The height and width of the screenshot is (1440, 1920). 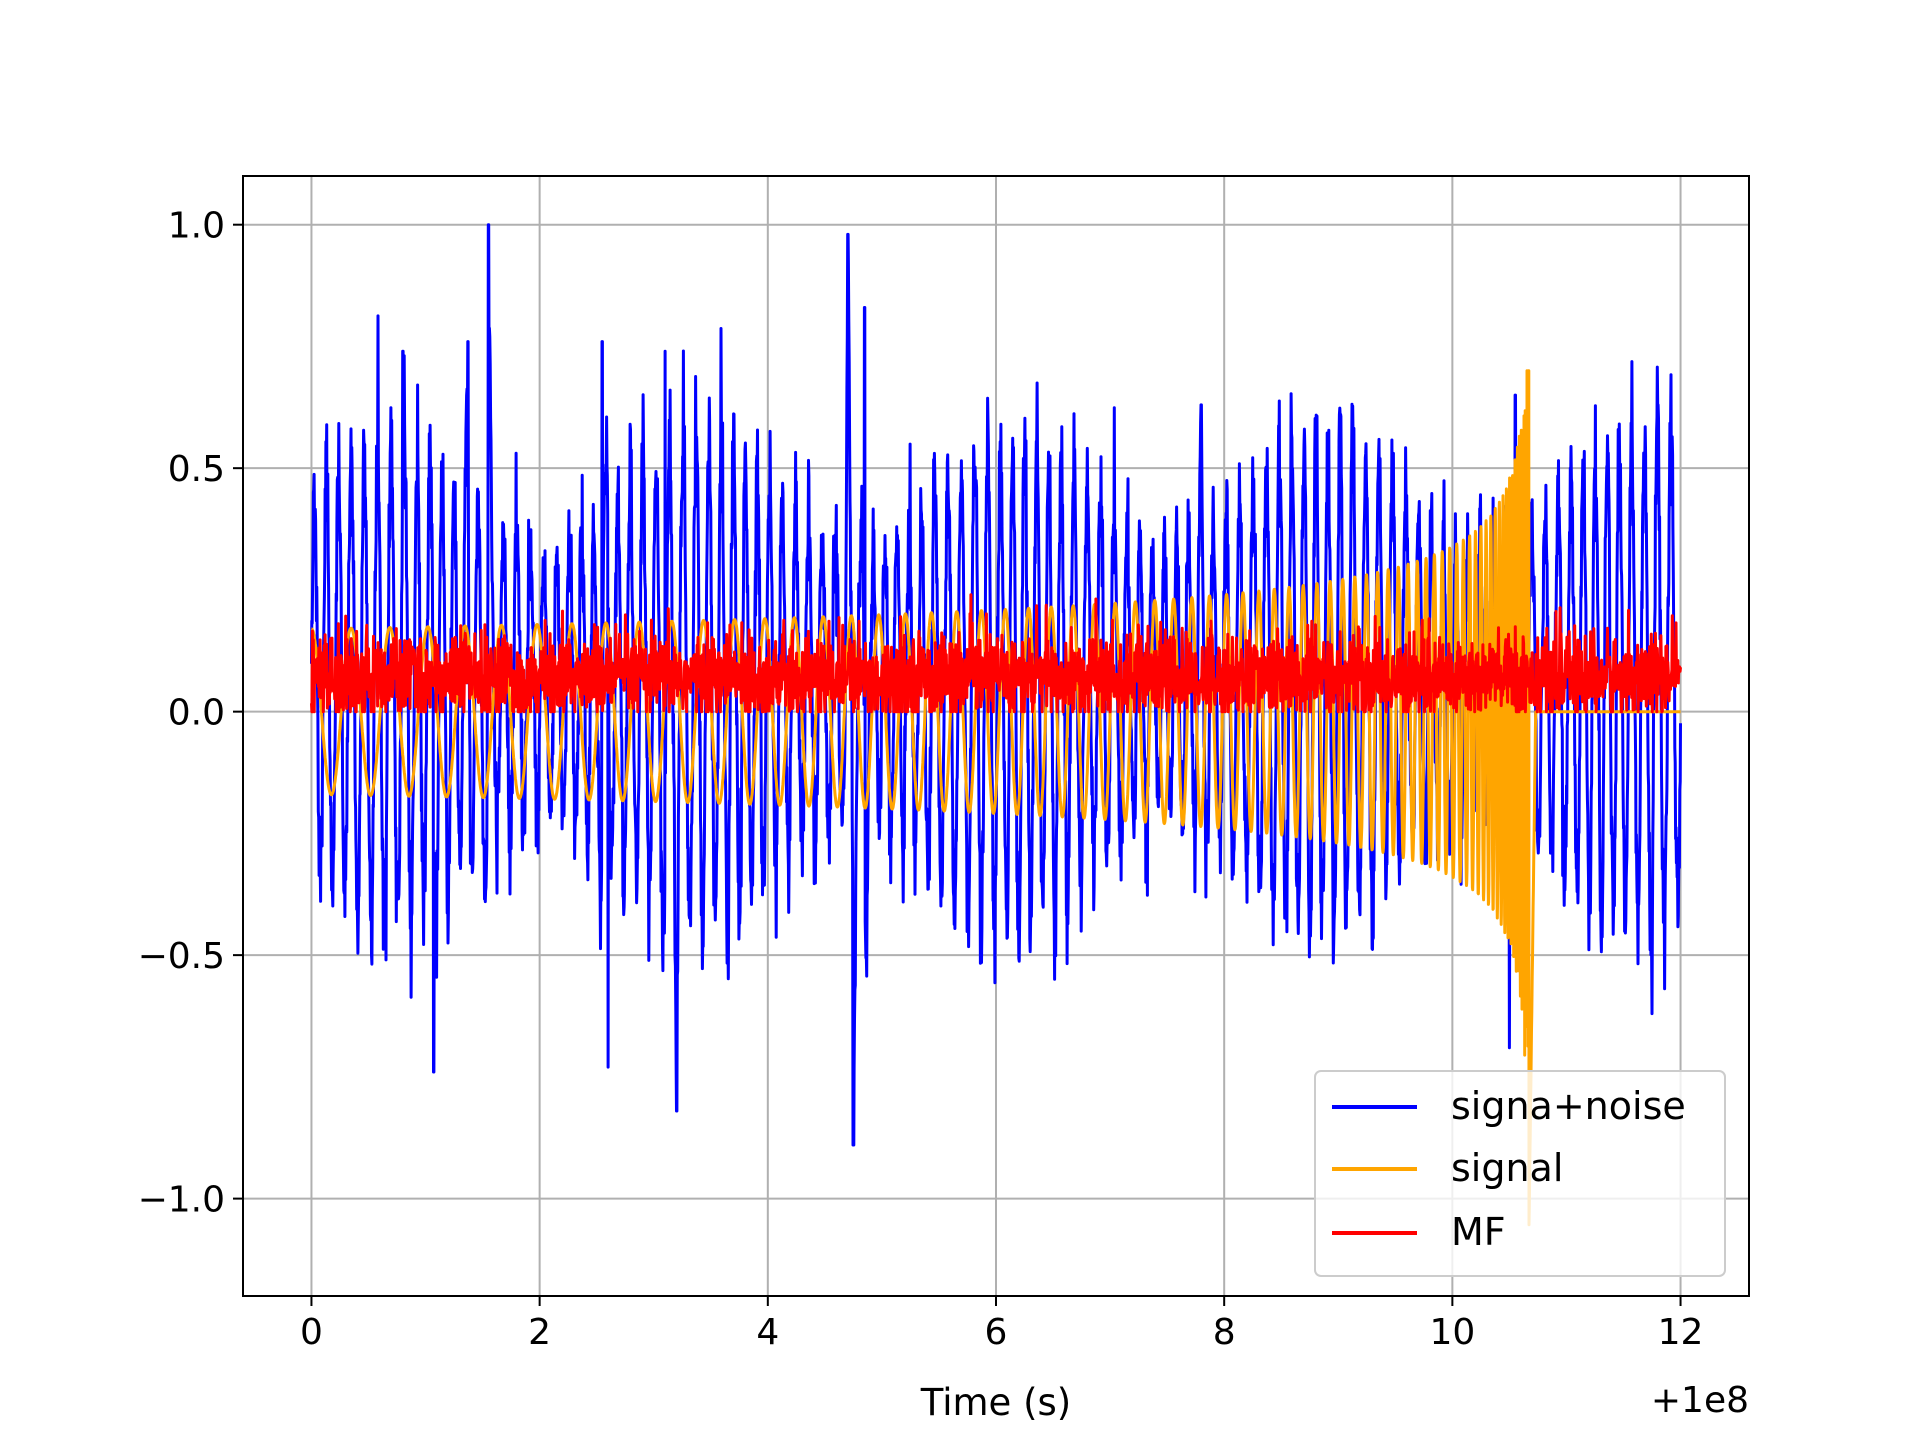 I want to click on x-tick-label: 2, so click(x=539, y=1332).